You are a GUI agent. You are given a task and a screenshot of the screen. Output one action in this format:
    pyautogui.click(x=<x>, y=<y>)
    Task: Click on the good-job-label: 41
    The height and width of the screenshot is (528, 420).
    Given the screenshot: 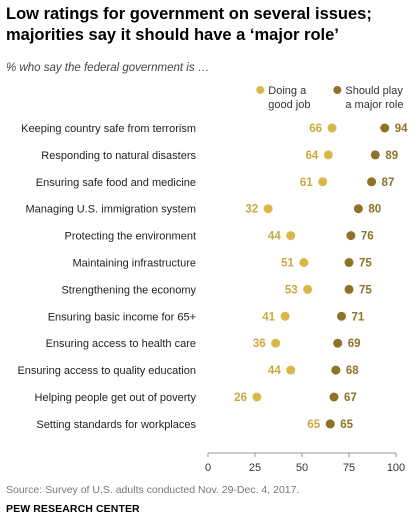 What is the action you would take?
    pyautogui.click(x=268, y=317)
    